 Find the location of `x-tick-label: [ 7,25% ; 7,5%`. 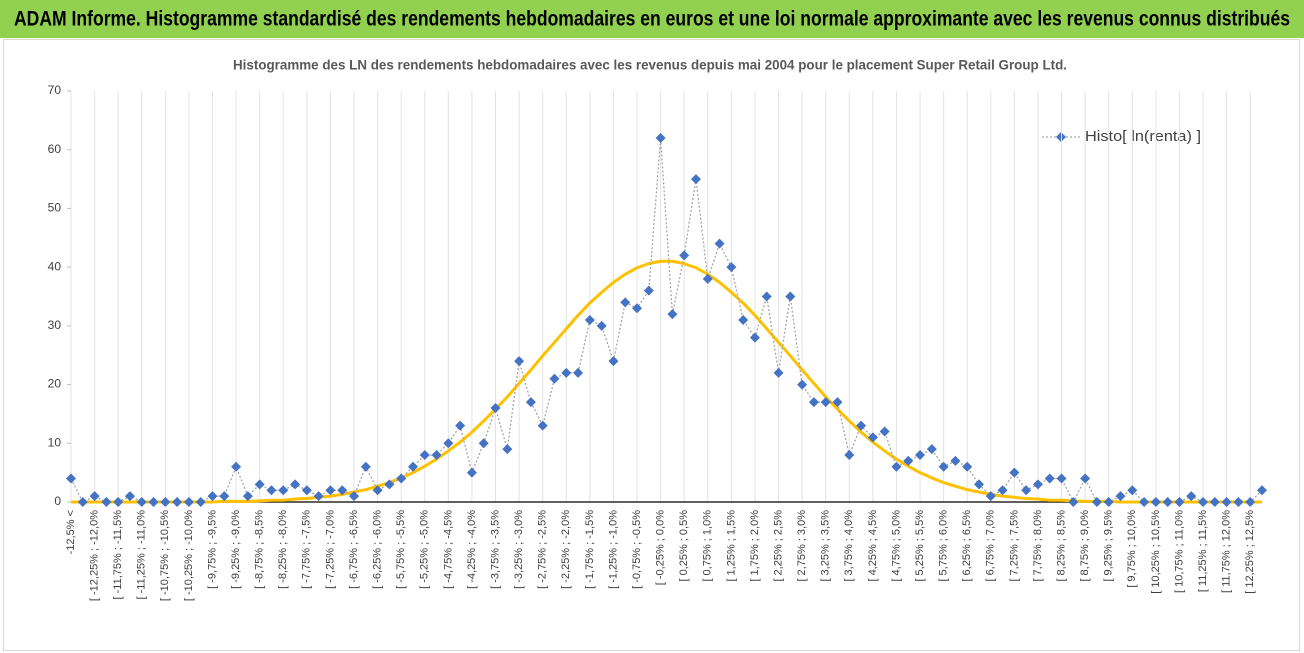

x-tick-label: [ 7,25% ; 7,5% is located at coordinates (1014, 546).